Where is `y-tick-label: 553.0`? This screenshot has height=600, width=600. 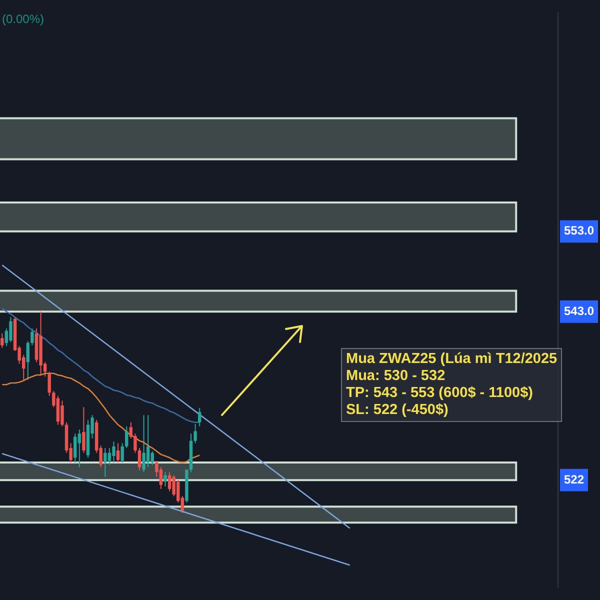
y-tick-label: 553.0 is located at coordinates (579, 231).